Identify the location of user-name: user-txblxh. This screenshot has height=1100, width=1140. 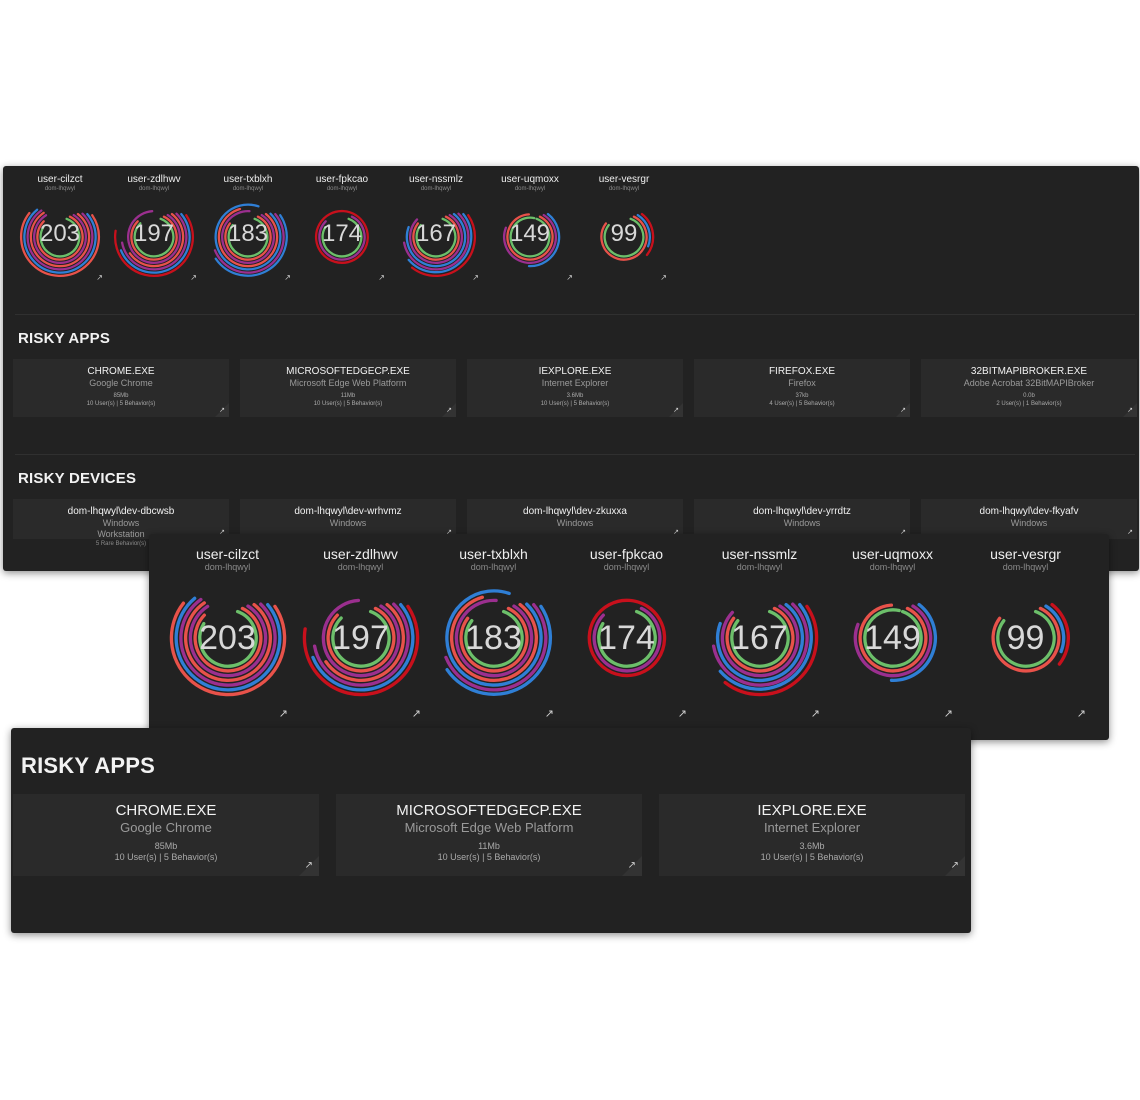
(248, 179).